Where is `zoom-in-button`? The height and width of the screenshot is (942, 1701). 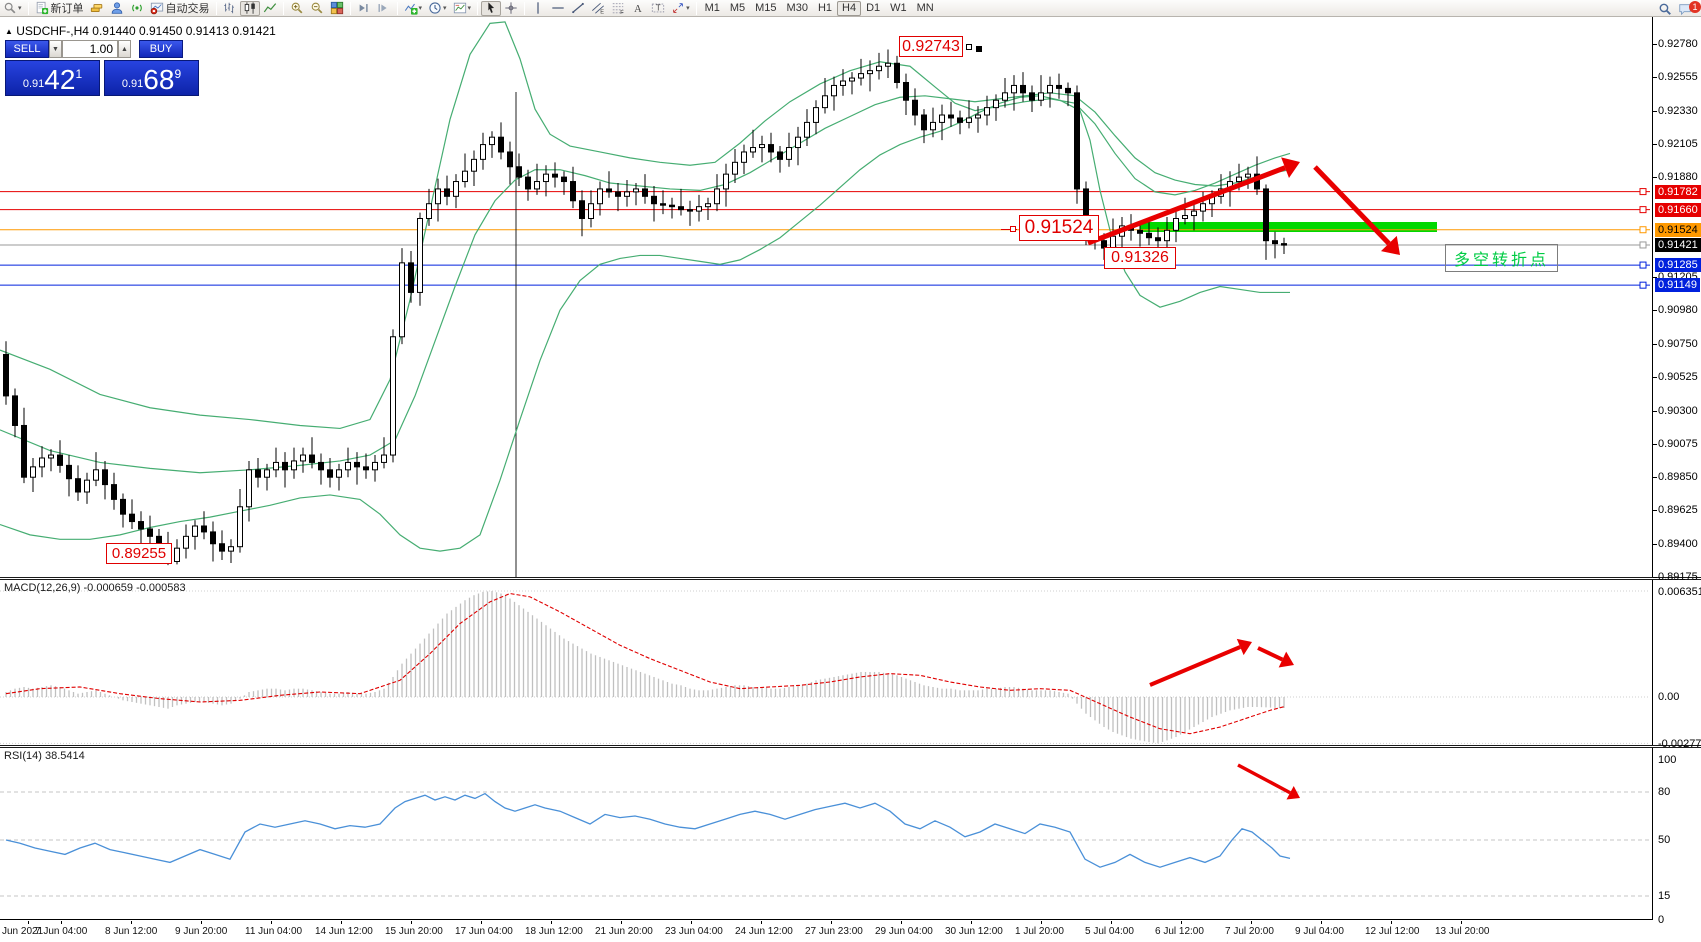 zoom-in-button is located at coordinates (297, 8).